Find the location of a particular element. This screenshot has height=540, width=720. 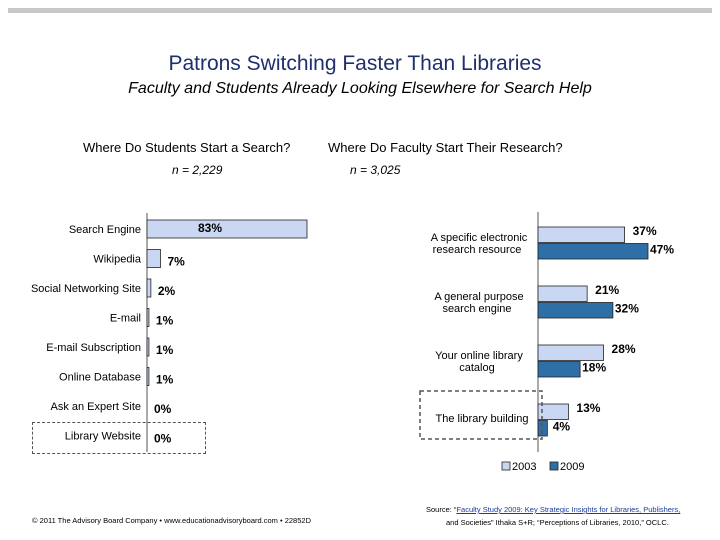

faculty-value-label: 4% is located at coordinates (562, 427).